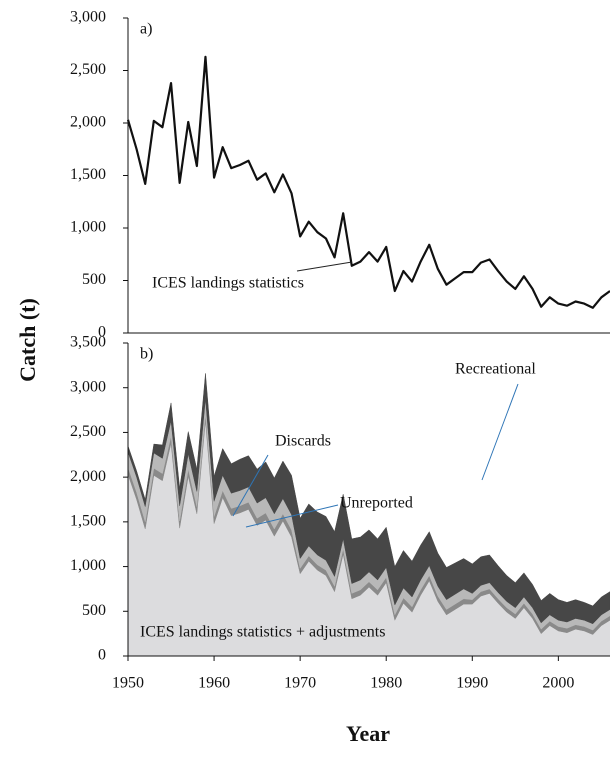 The height and width of the screenshot is (771, 610). I want to click on annotation: ICES landings statistics + adjustments, so click(262, 632).